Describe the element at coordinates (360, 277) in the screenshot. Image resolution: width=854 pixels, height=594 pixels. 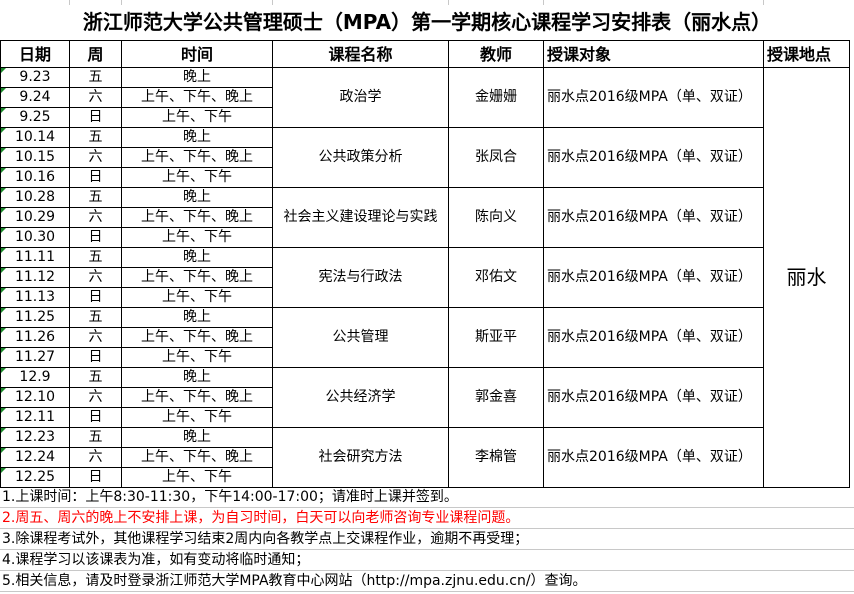
I see `course-name-cell: 宪法与行政法` at that location.